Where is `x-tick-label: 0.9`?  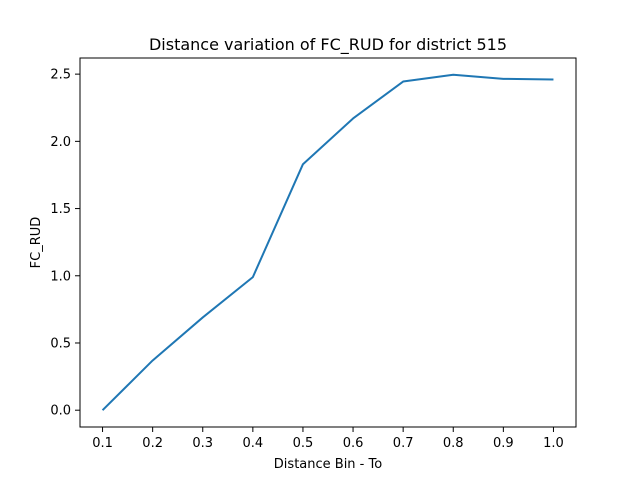
x-tick-label: 0.9 is located at coordinates (503, 443).